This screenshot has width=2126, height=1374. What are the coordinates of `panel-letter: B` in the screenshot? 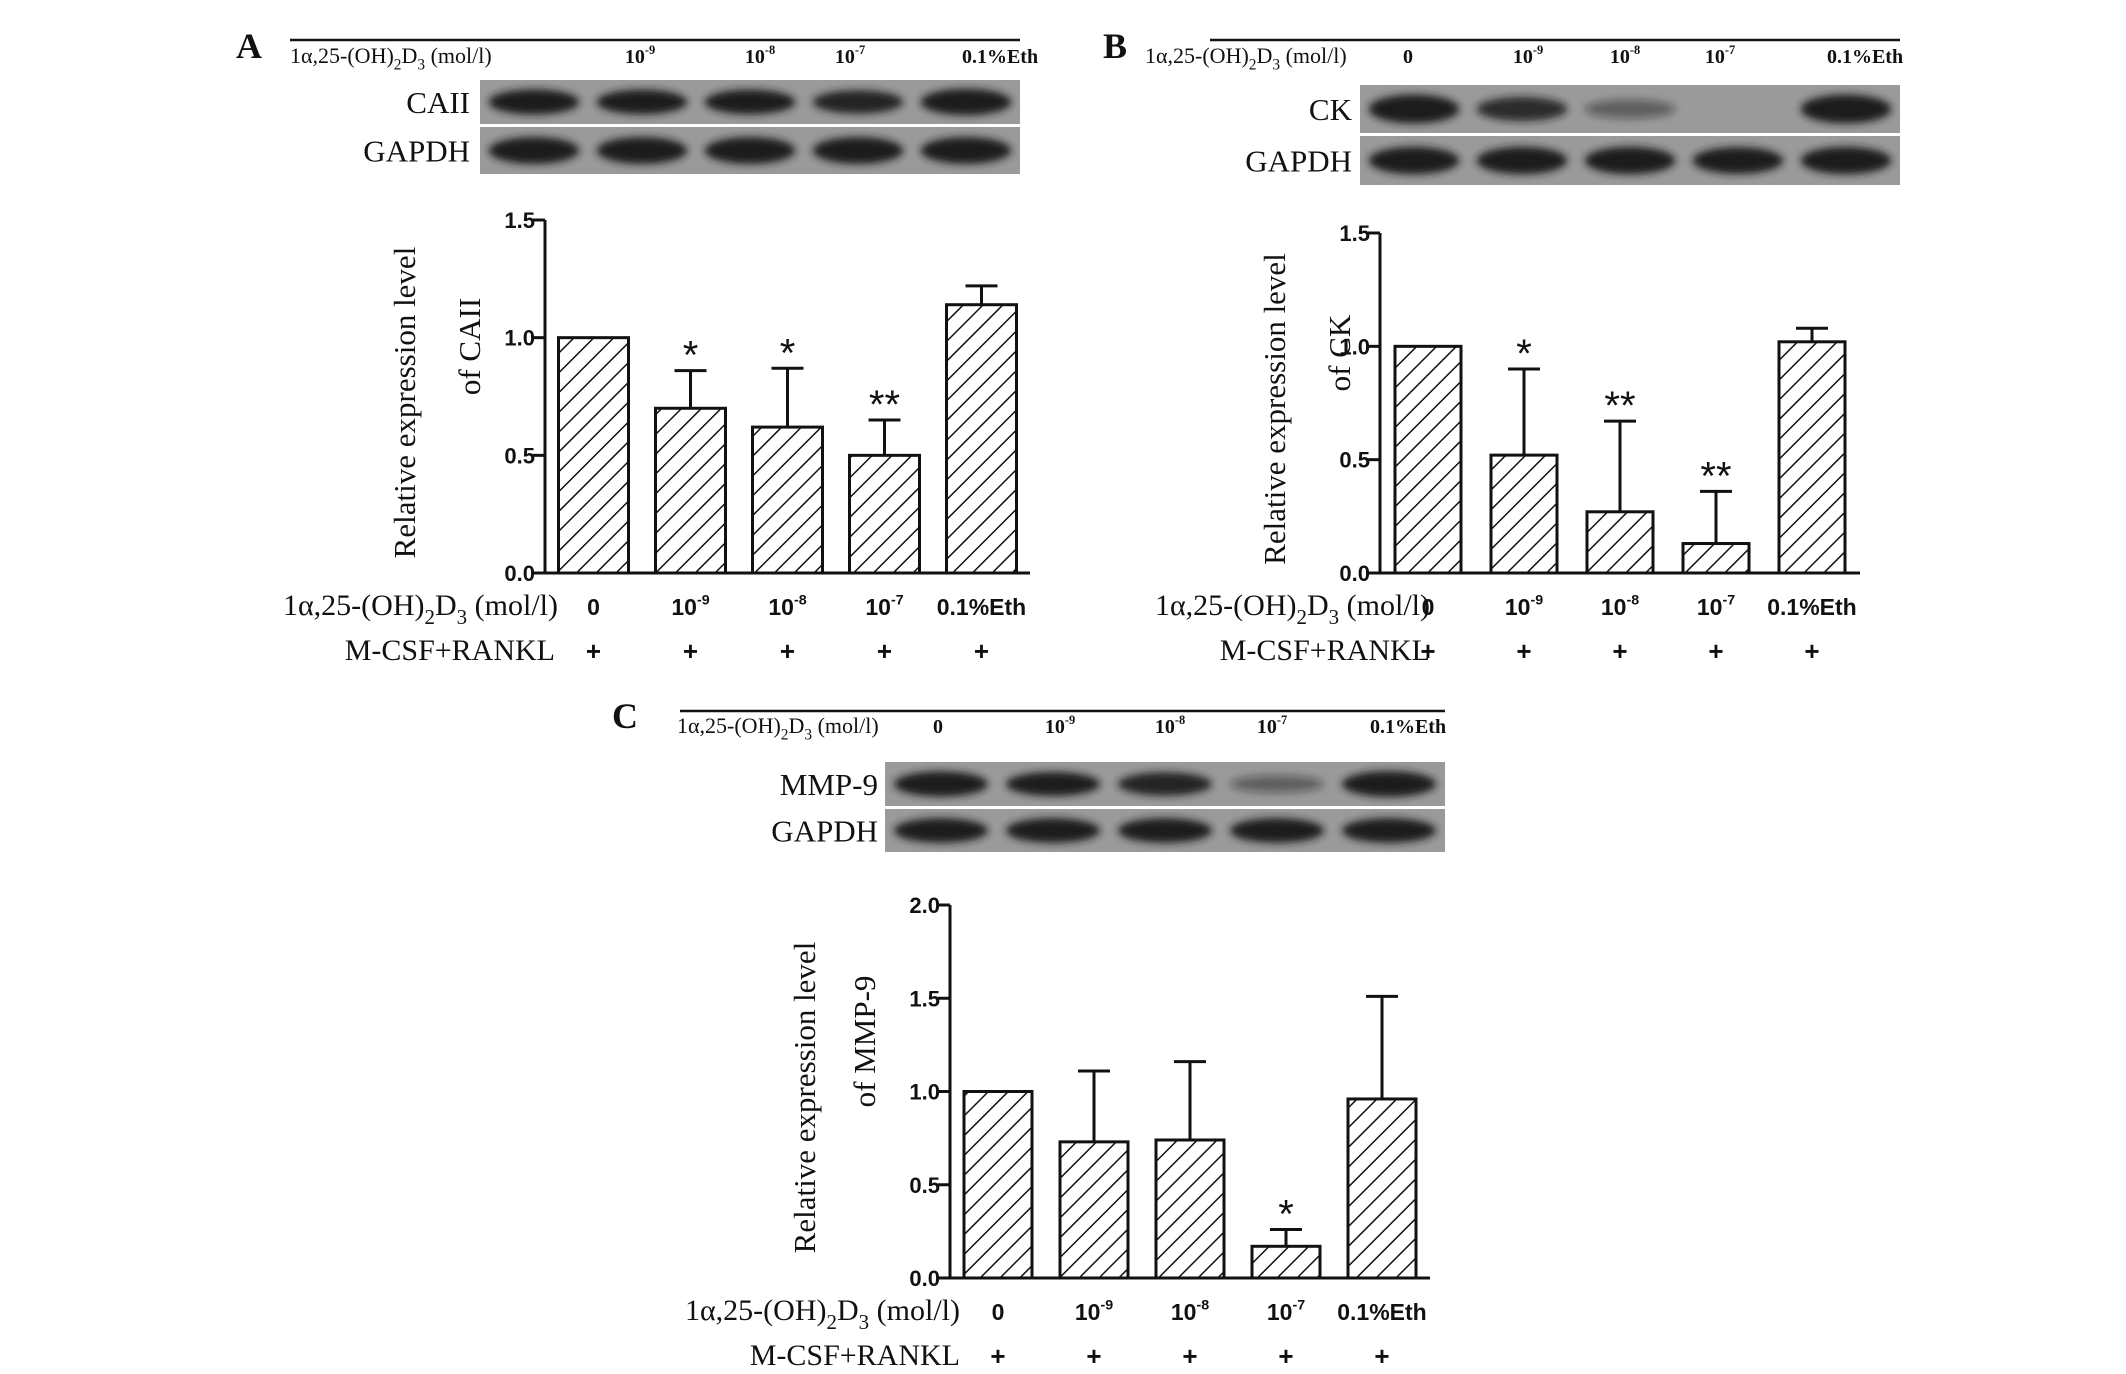 It's located at (1115, 46).